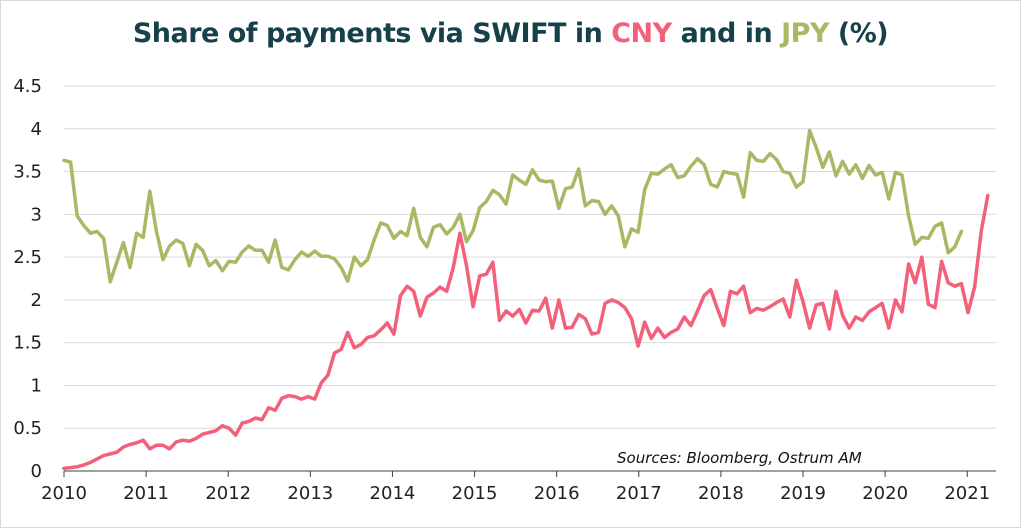  I want to click on x-tick-label: 2017, so click(639, 493).